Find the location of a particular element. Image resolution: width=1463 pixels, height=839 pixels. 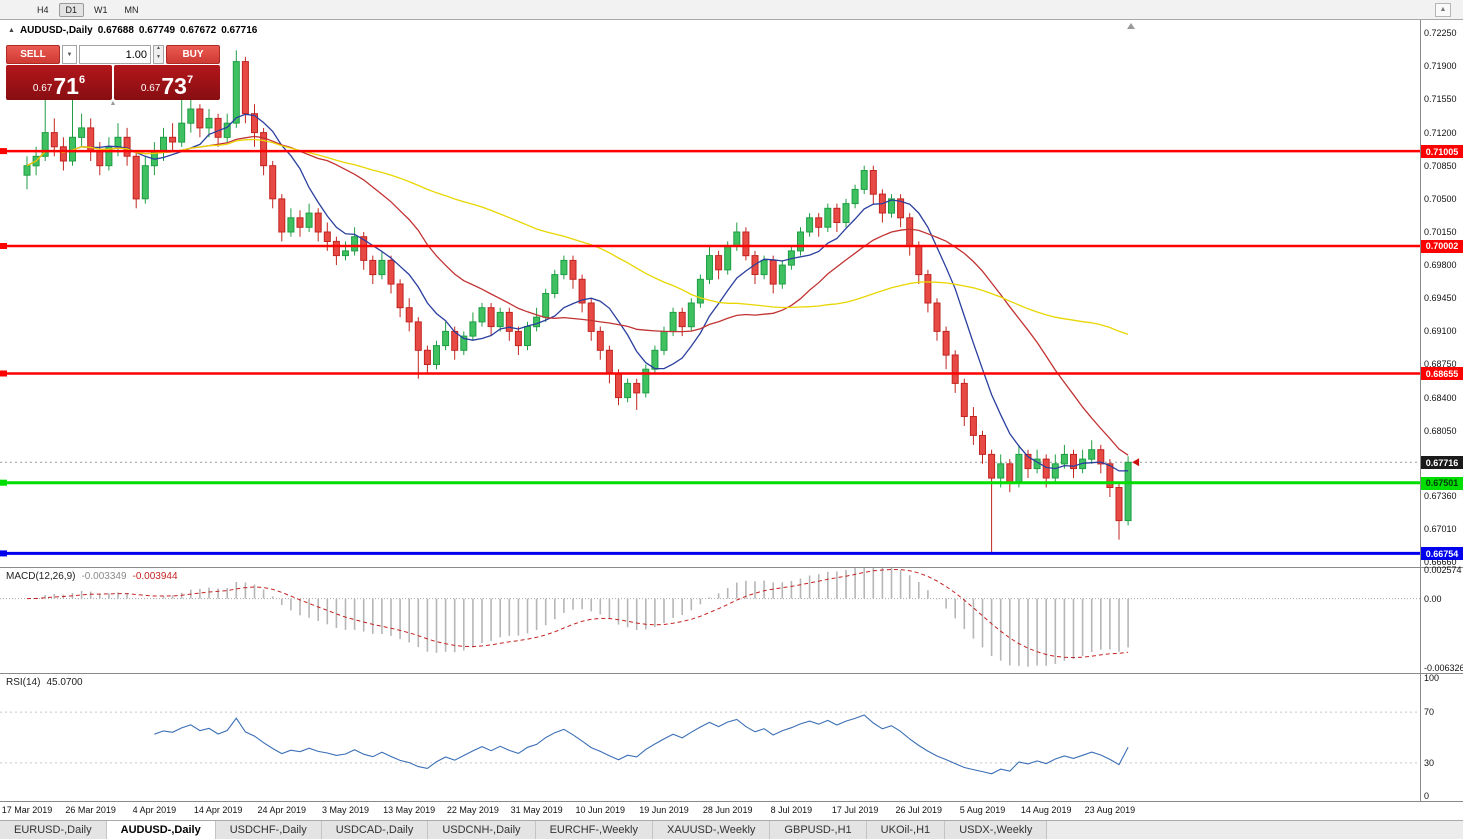

price-pointer-arrow is located at coordinates (1136, 462).